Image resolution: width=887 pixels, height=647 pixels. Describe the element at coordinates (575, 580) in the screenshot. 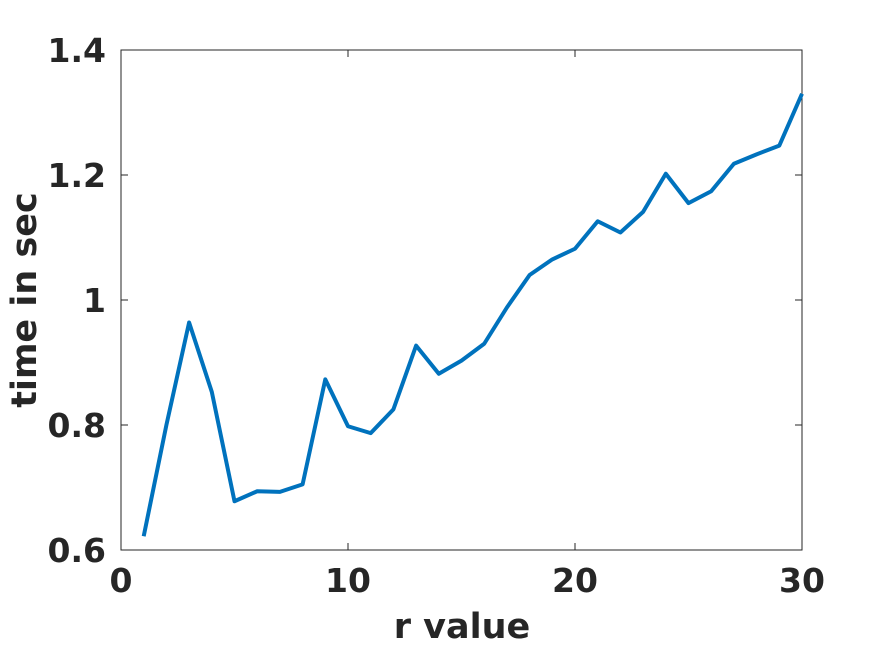

I see `x-tick-label: 20` at that location.